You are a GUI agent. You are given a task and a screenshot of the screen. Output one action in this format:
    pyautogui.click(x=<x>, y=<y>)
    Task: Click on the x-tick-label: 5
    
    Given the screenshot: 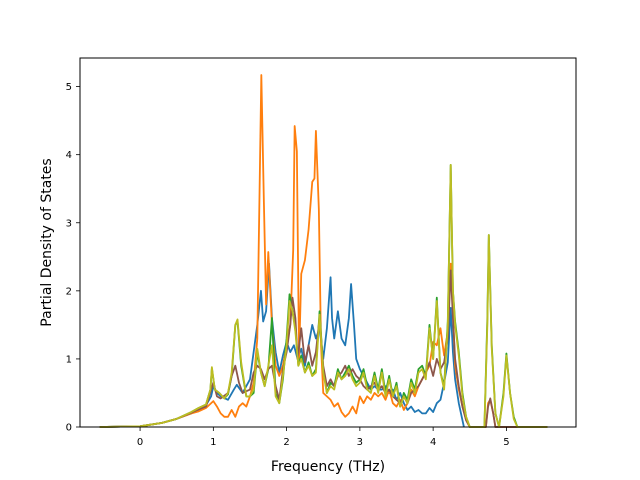 What is the action you would take?
    pyautogui.click(x=506, y=442)
    